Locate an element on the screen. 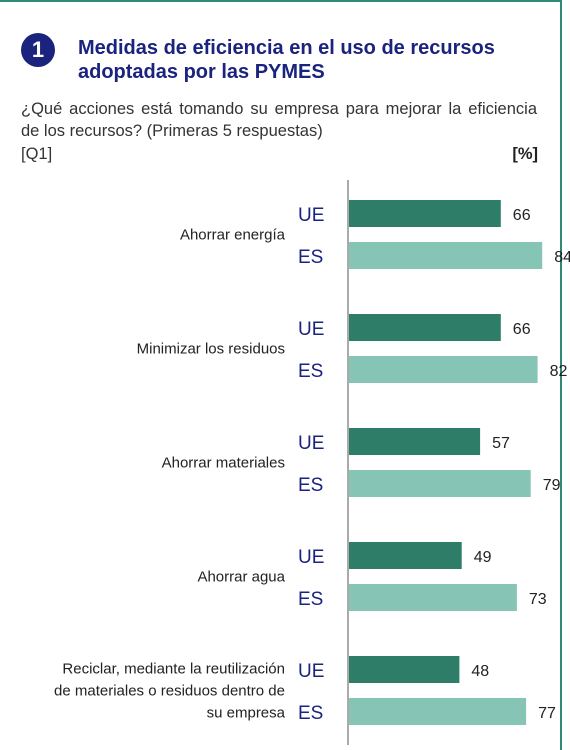  category-label: Ahorrar agua is located at coordinates (241, 577).